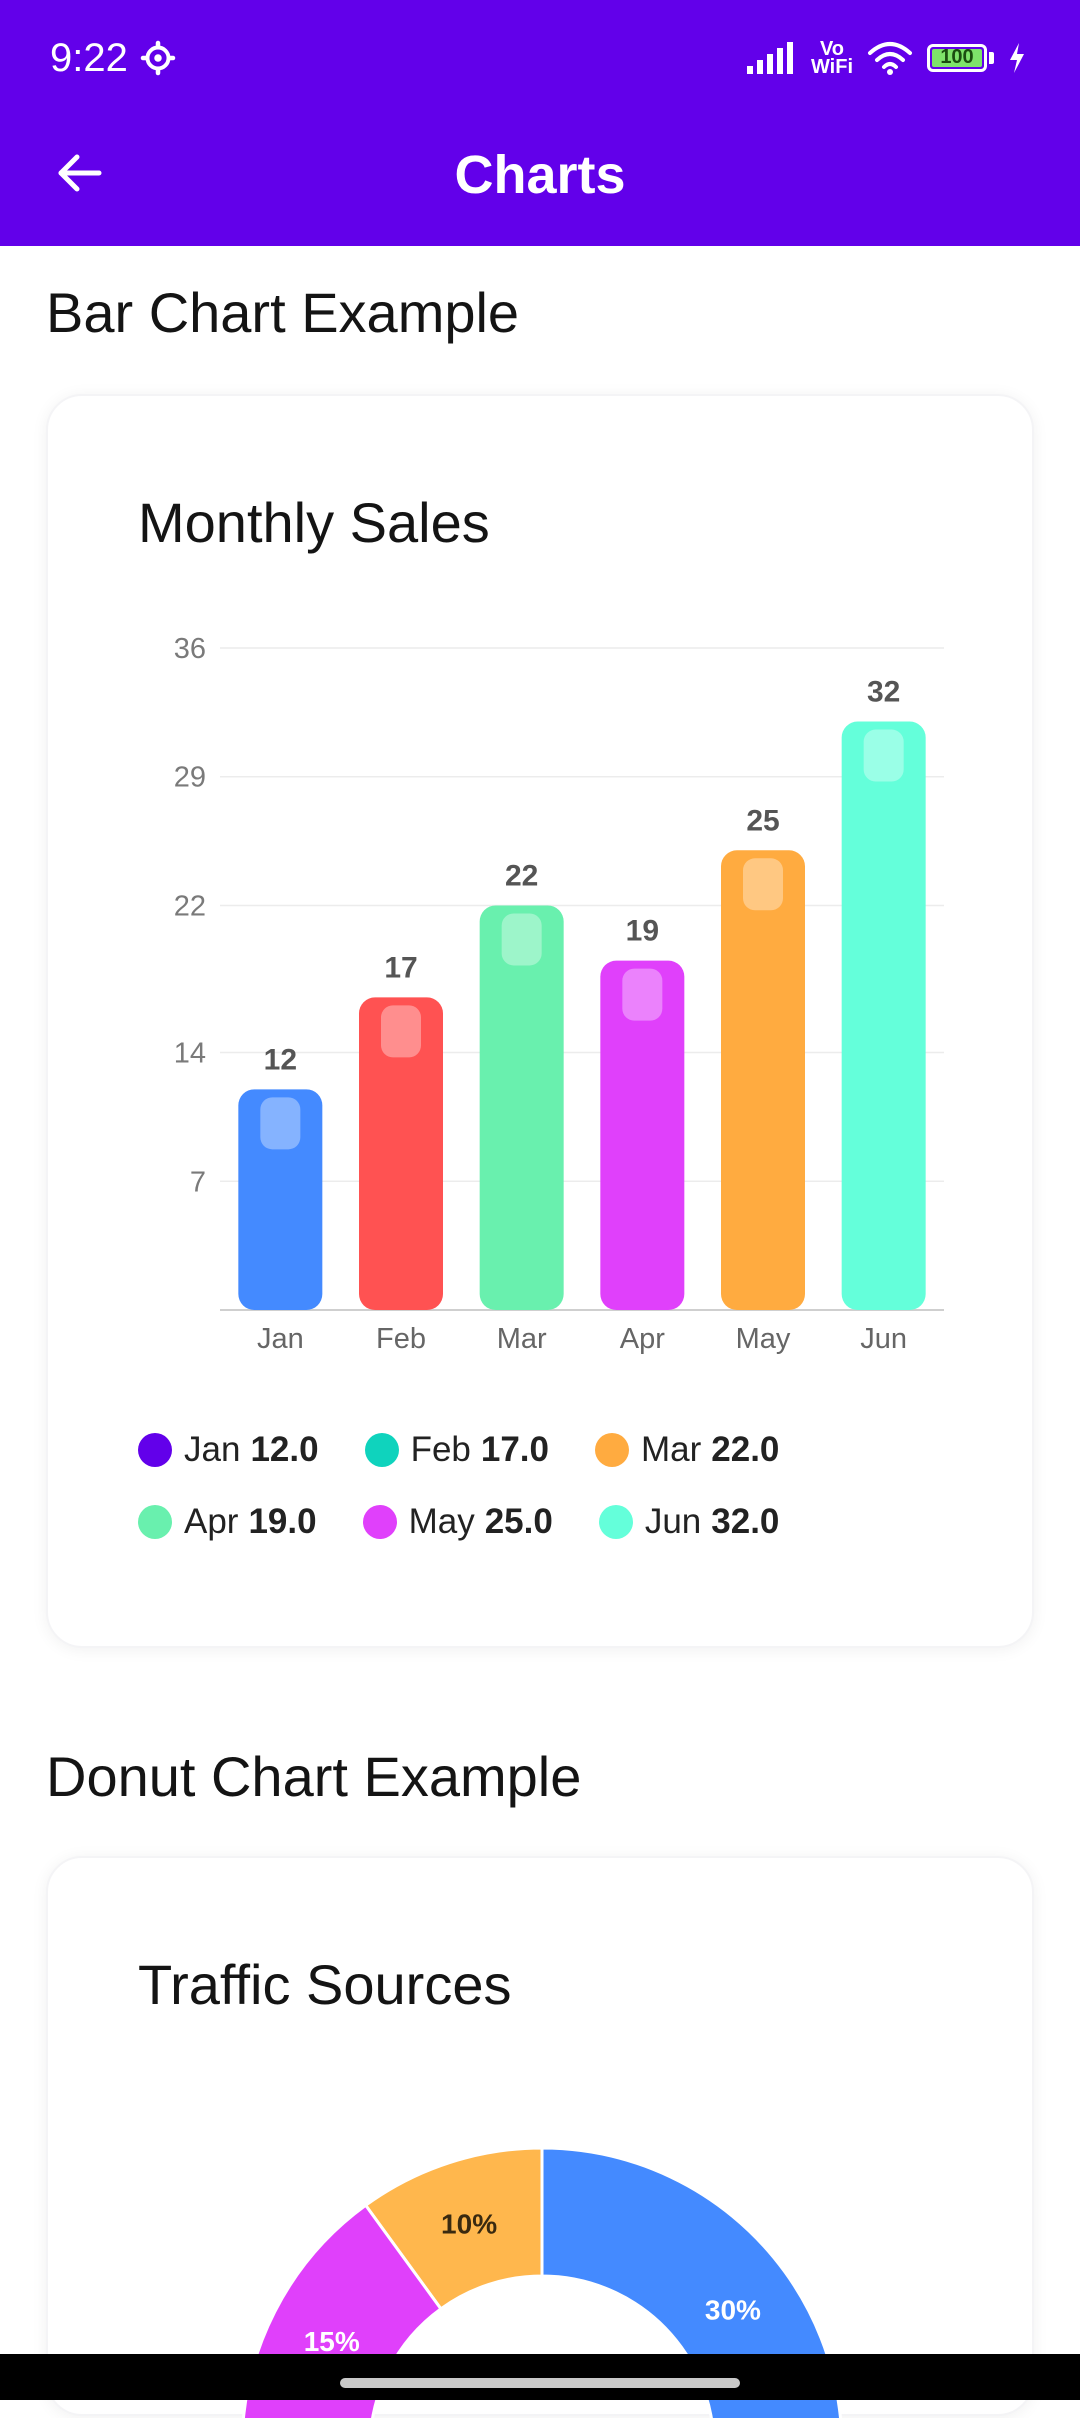 The height and width of the screenshot is (2418, 1080). Describe the element at coordinates (314, 1776) in the screenshot. I see `donut-section-title: Donut Chart Example` at that location.